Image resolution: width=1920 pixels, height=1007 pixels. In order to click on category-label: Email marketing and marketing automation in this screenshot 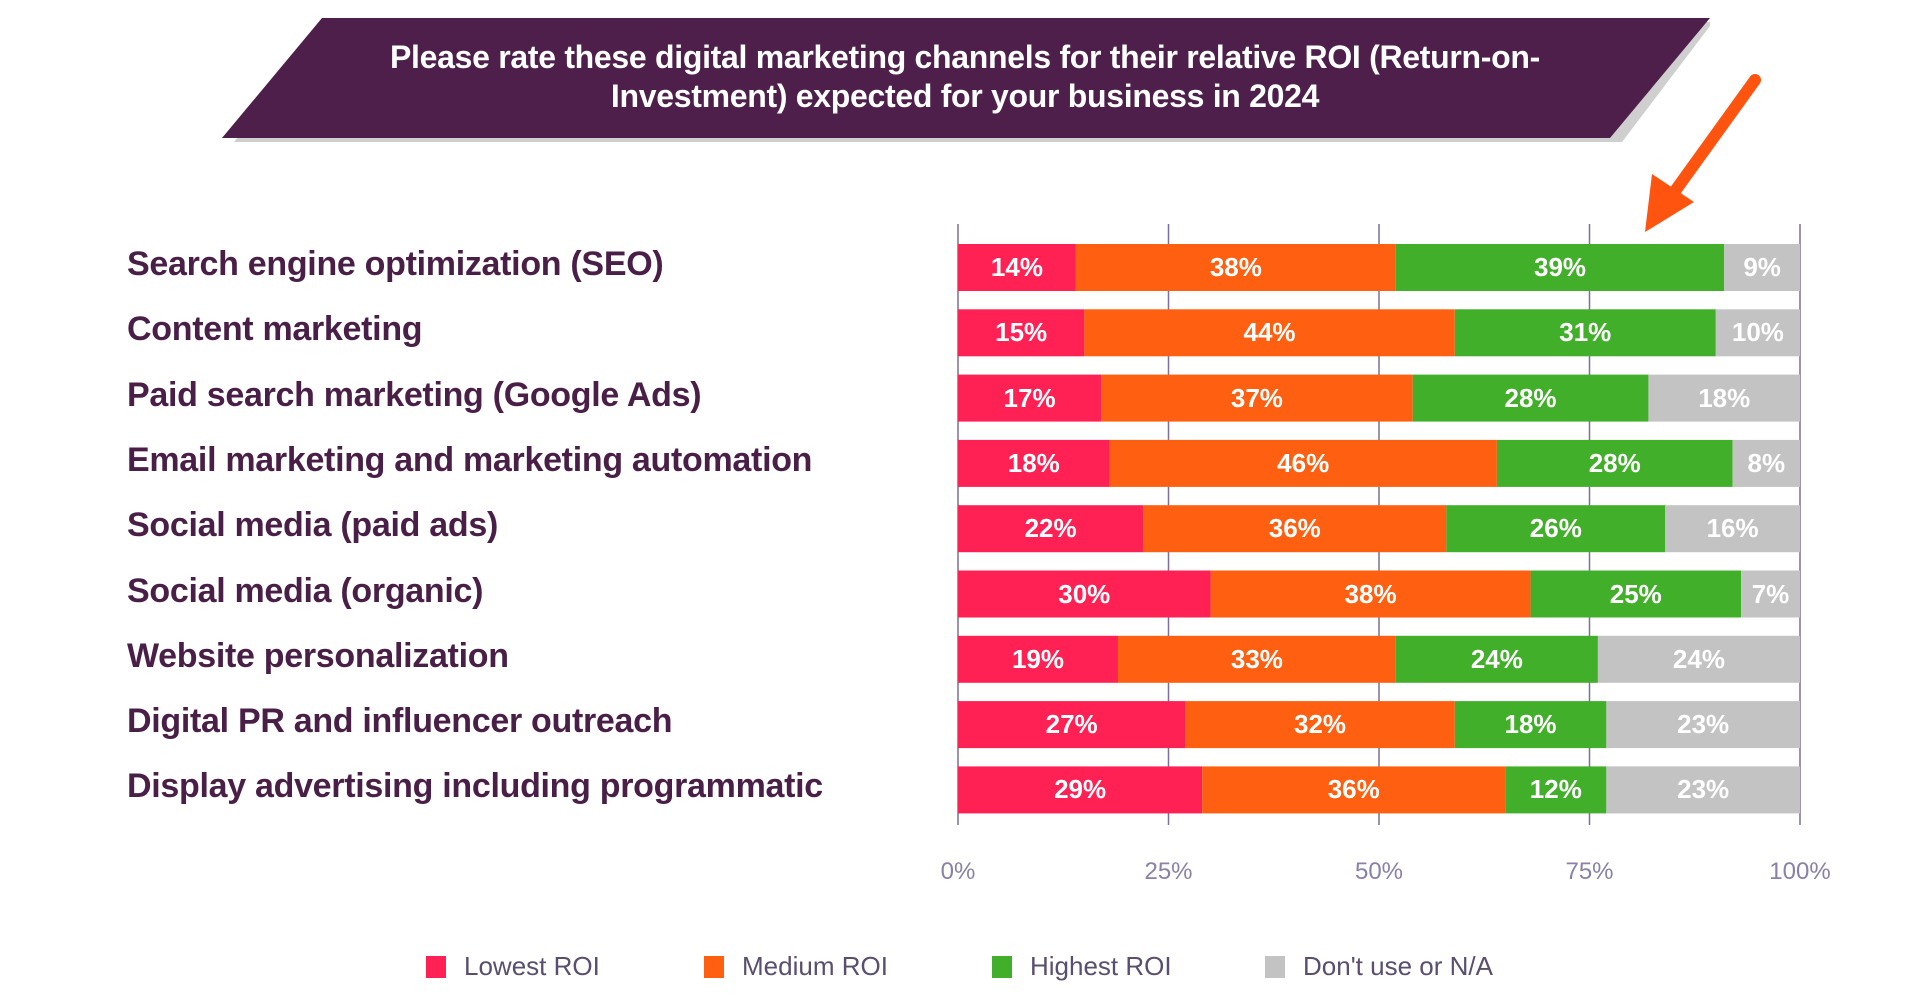, I will do `click(470, 459)`.